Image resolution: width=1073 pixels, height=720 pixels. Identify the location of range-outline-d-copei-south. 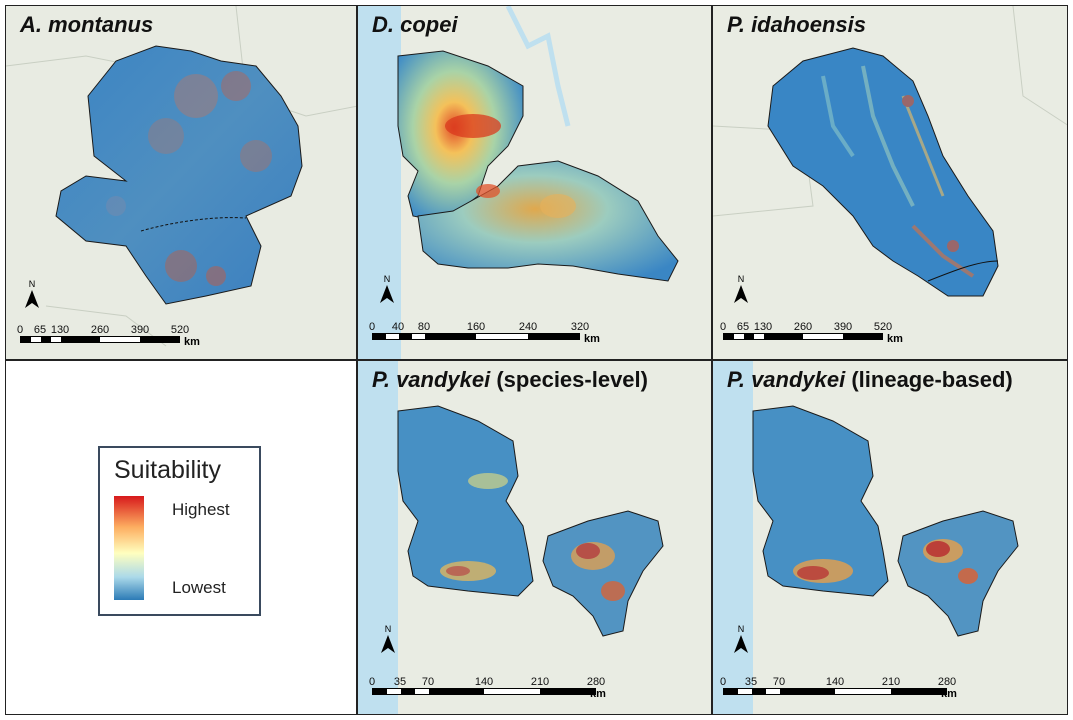
(548, 221).